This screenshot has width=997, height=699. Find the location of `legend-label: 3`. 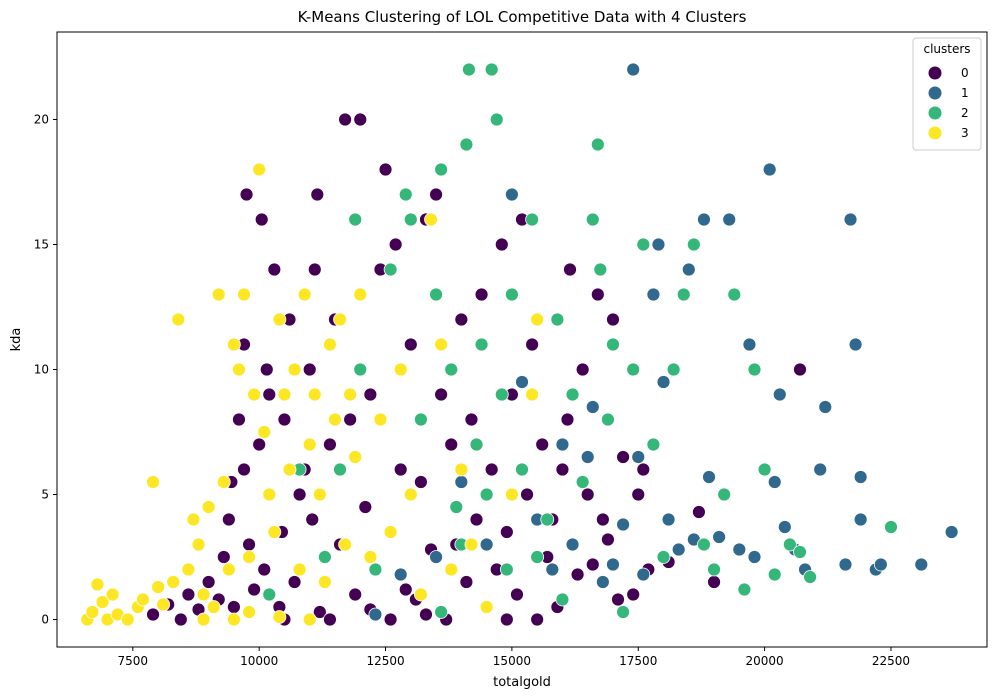

legend-label: 3 is located at coordinates (965, 133).